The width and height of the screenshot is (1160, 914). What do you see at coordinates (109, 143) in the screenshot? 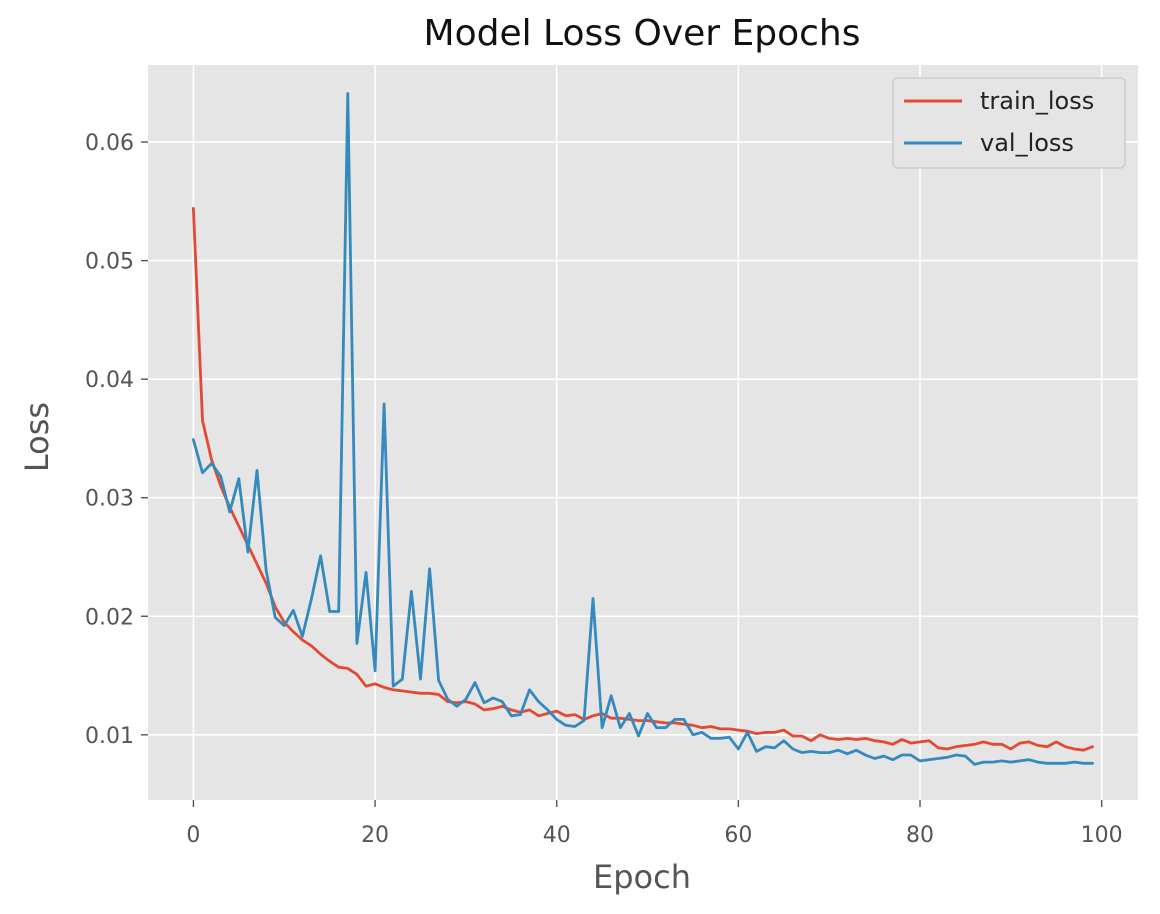
I see `y-tick-label: 0.06` at bounding box center [109, 143].